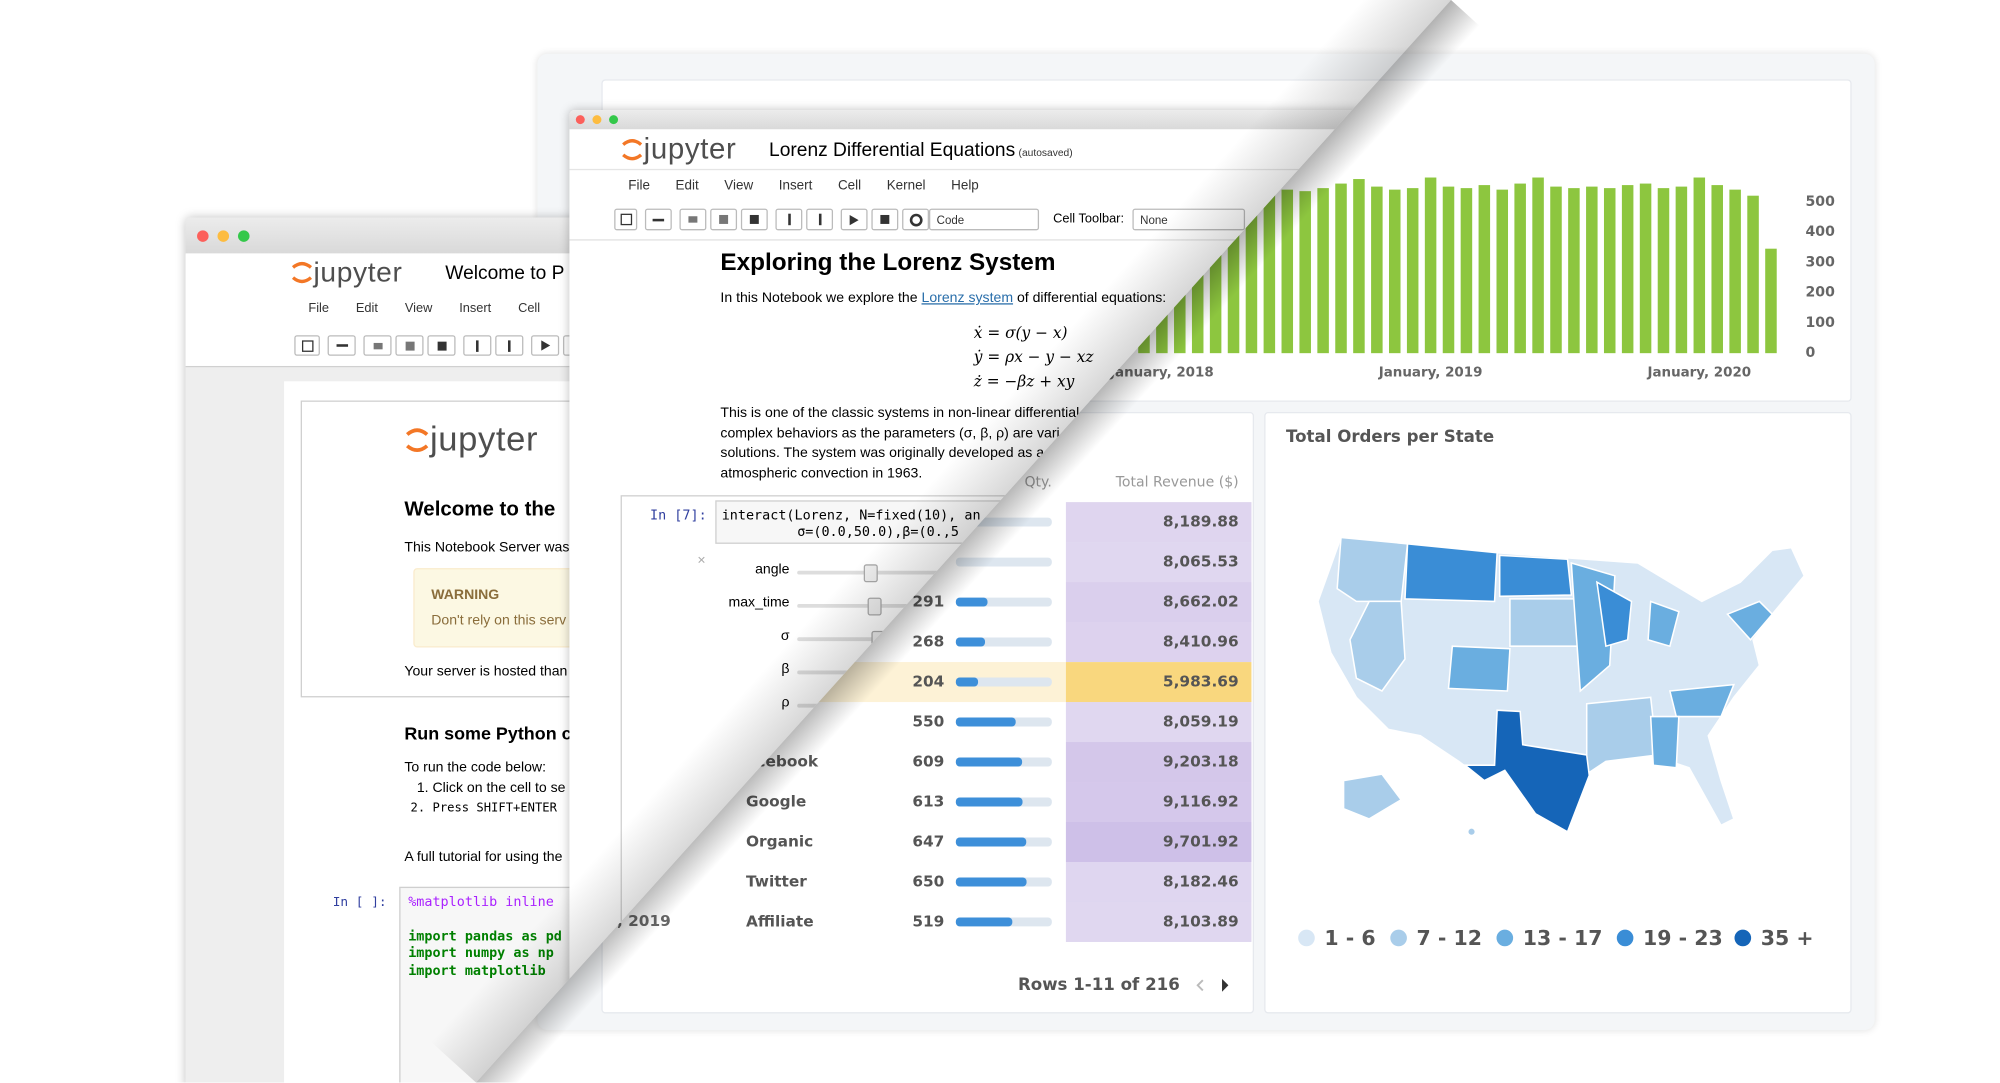  Describe the element at coordinates (821, 298) in the screenshot. I see `intro-text: In this Notebook we explore the` at that location.